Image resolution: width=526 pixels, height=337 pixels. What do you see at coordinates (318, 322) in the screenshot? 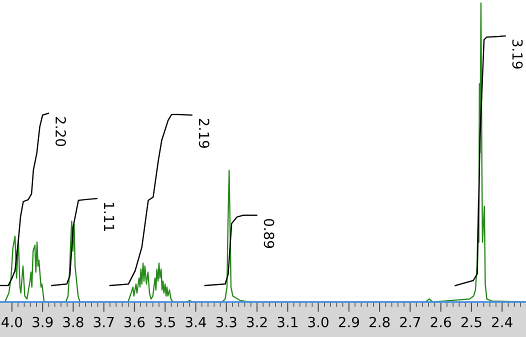
I see `x-tick-label: 3.0` at bounding box center [318, 322].